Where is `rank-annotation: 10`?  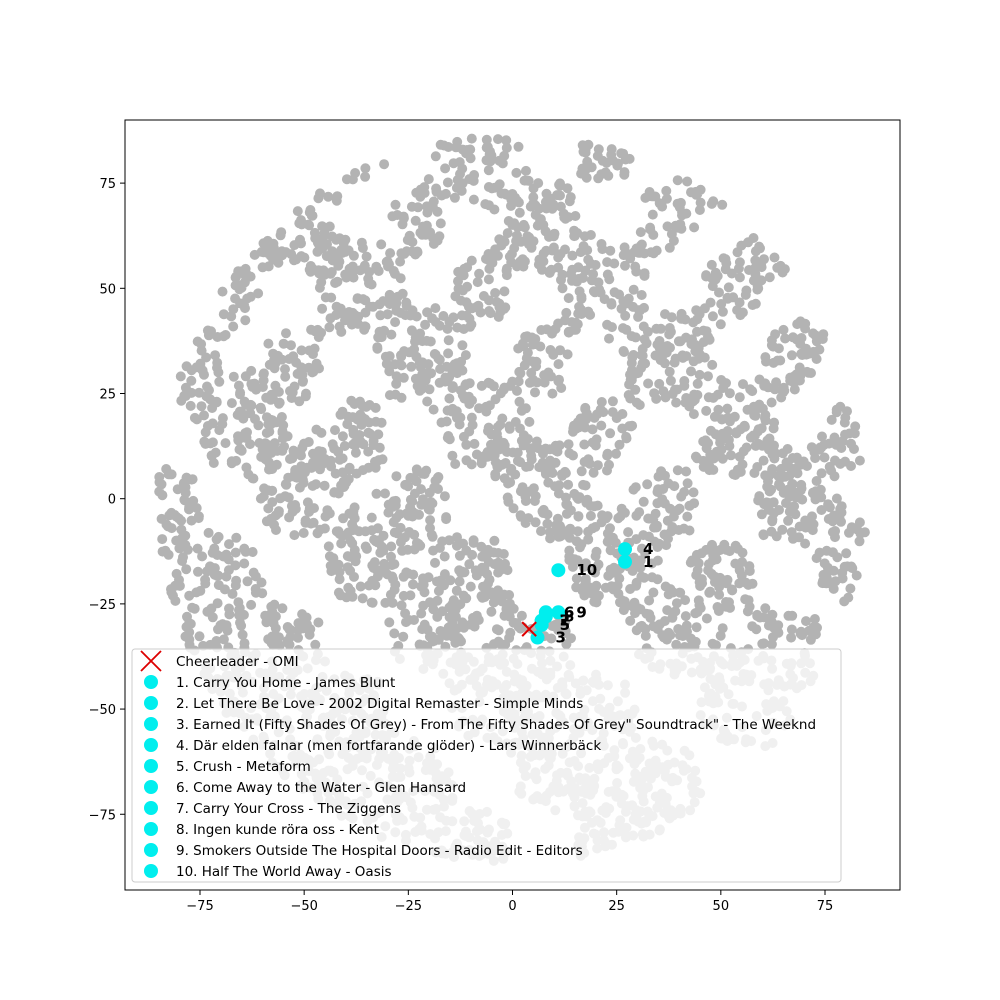 rank-annotation: 10 is located at coordinates (586, 570).